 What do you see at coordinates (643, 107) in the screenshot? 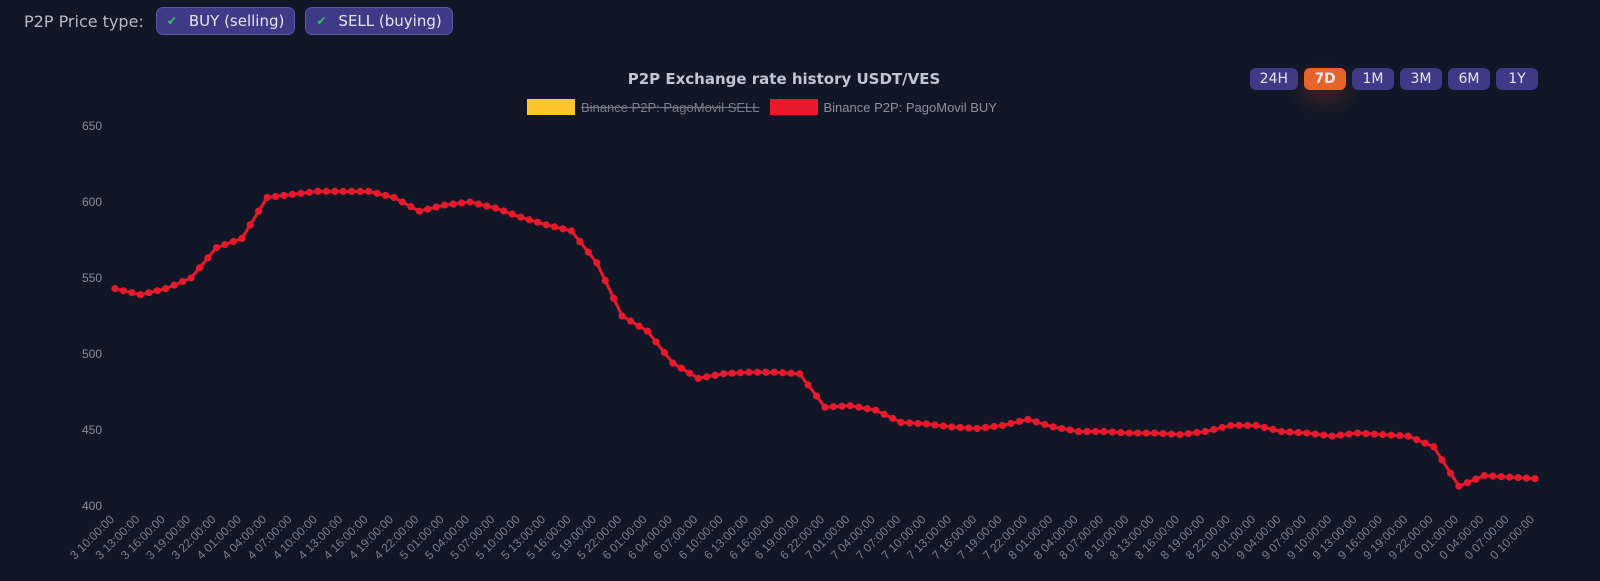
I see `legend-item-sell: Binance P2P: PagoMovil SELL` at bounding box center [643, 107].